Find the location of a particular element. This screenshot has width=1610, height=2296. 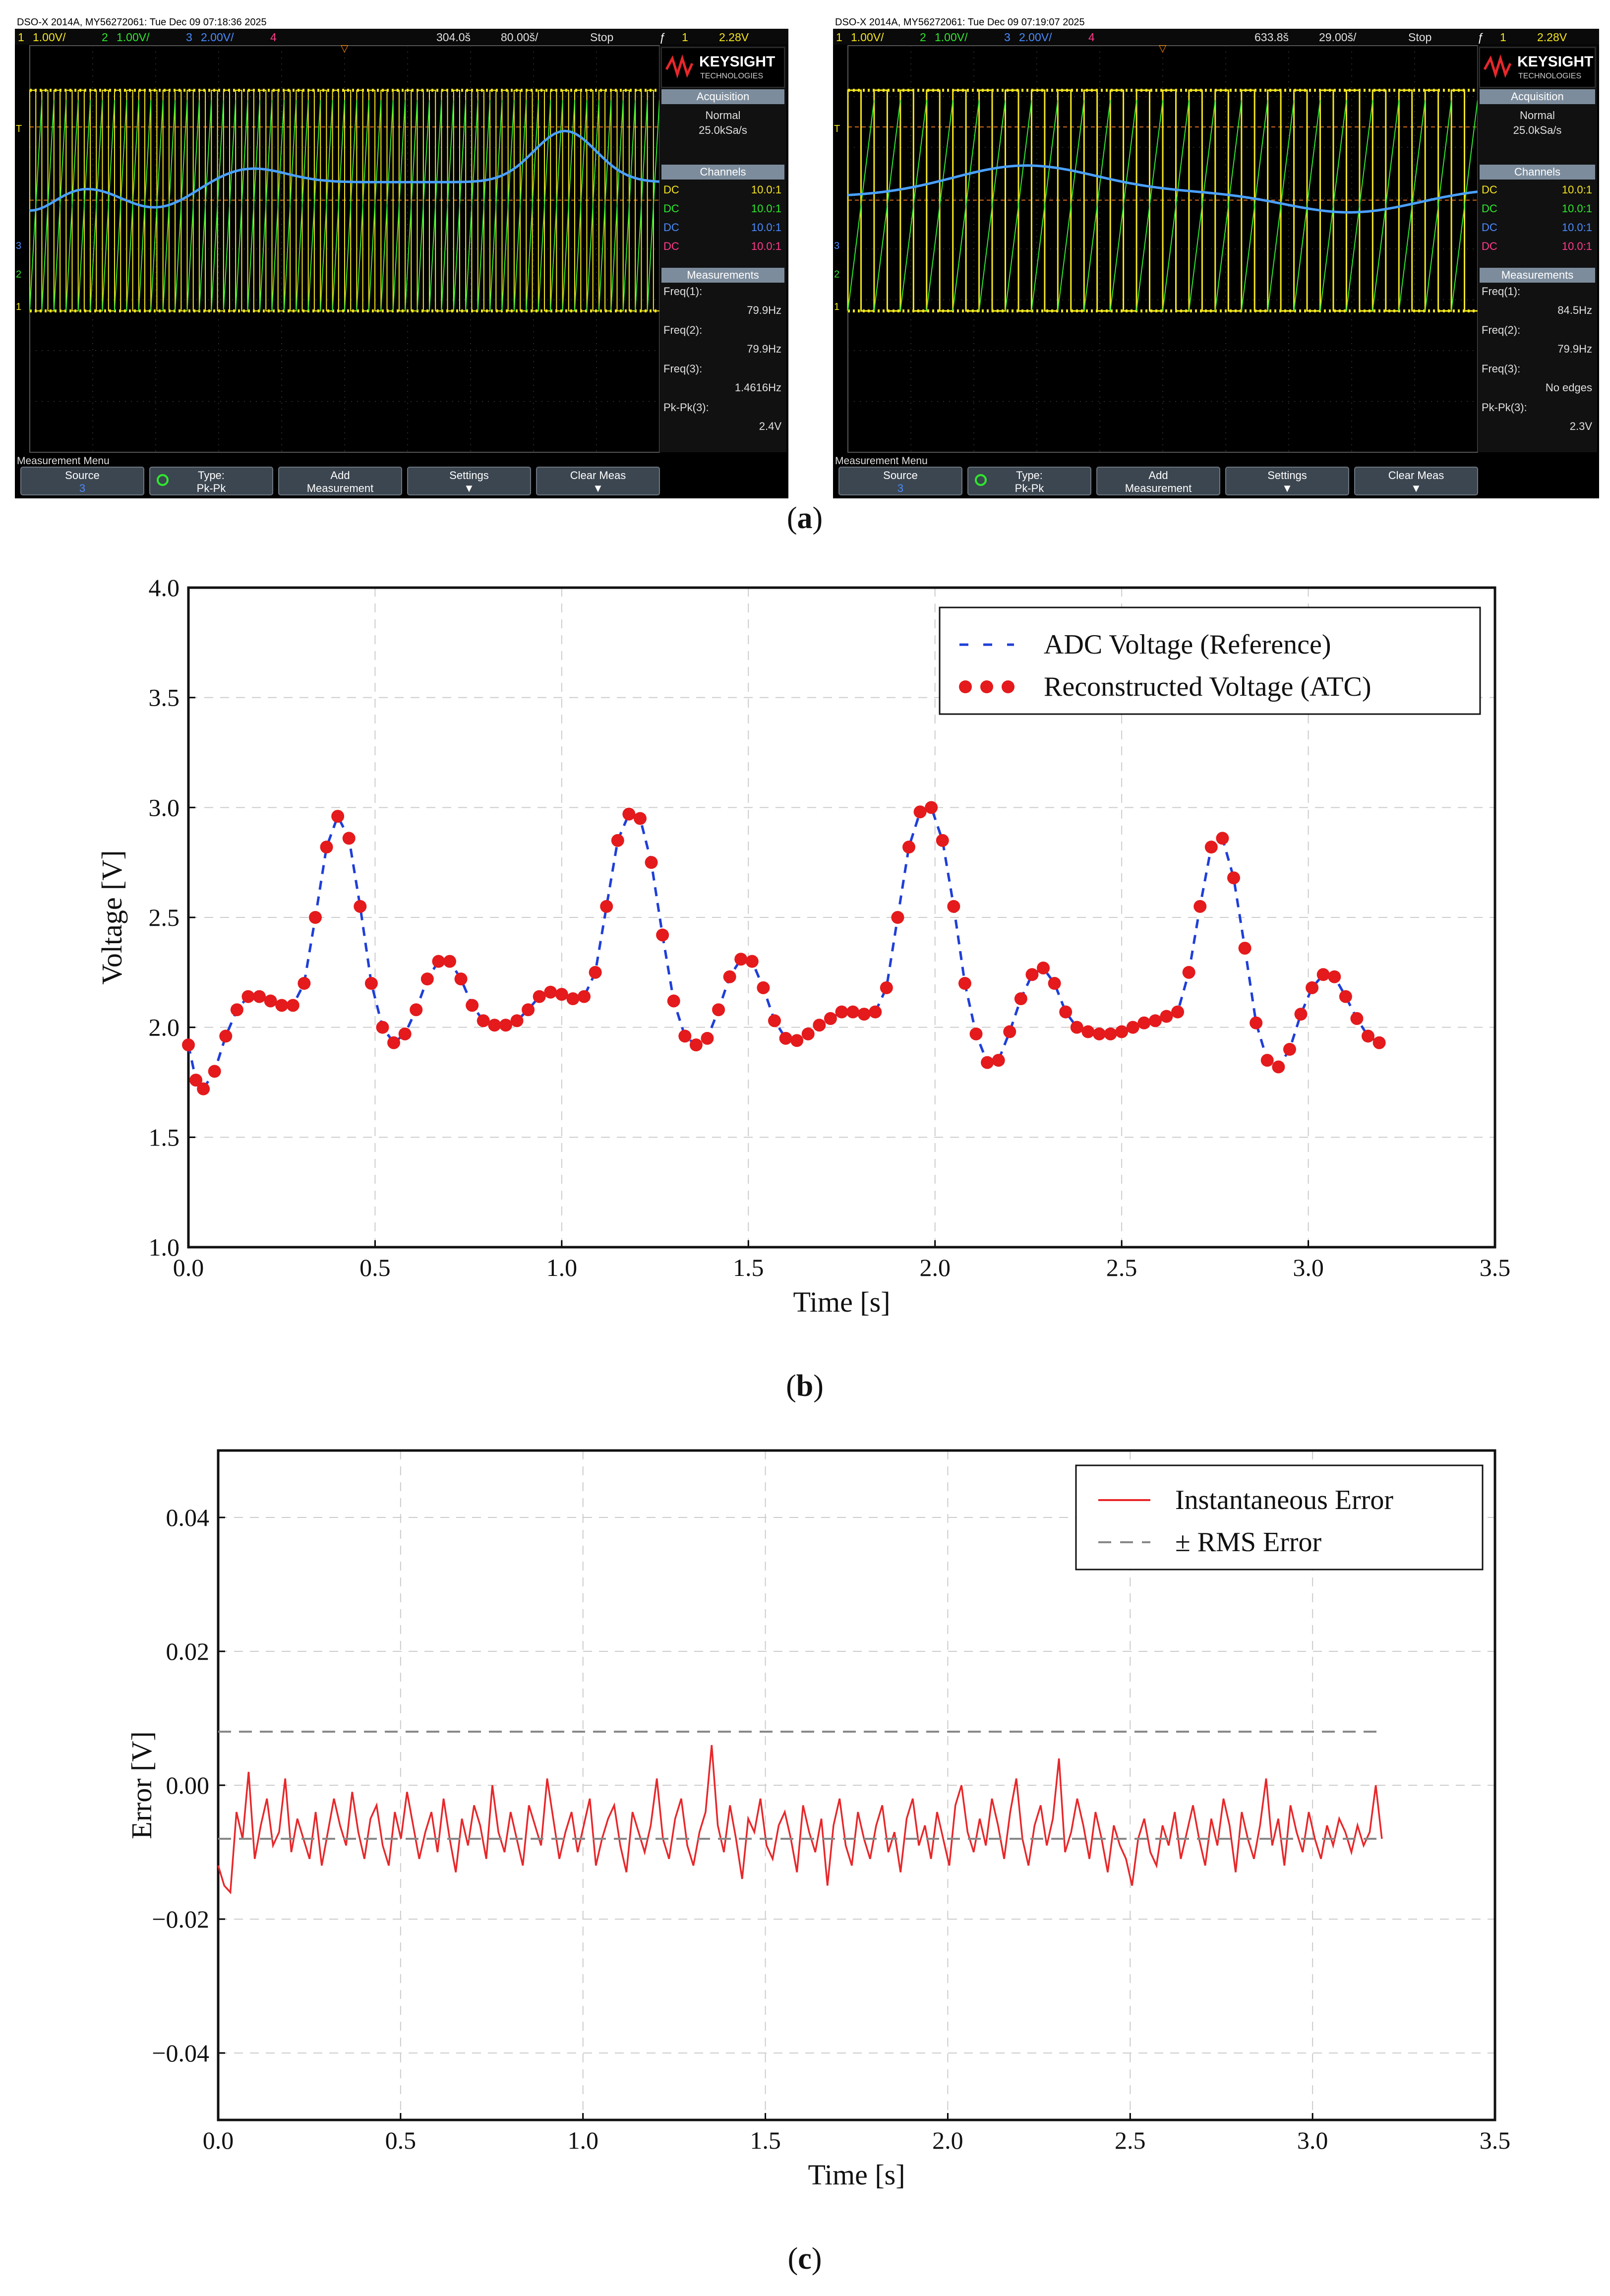

timebase-item: 29.00š/ is located at coordinates (1338, 37).